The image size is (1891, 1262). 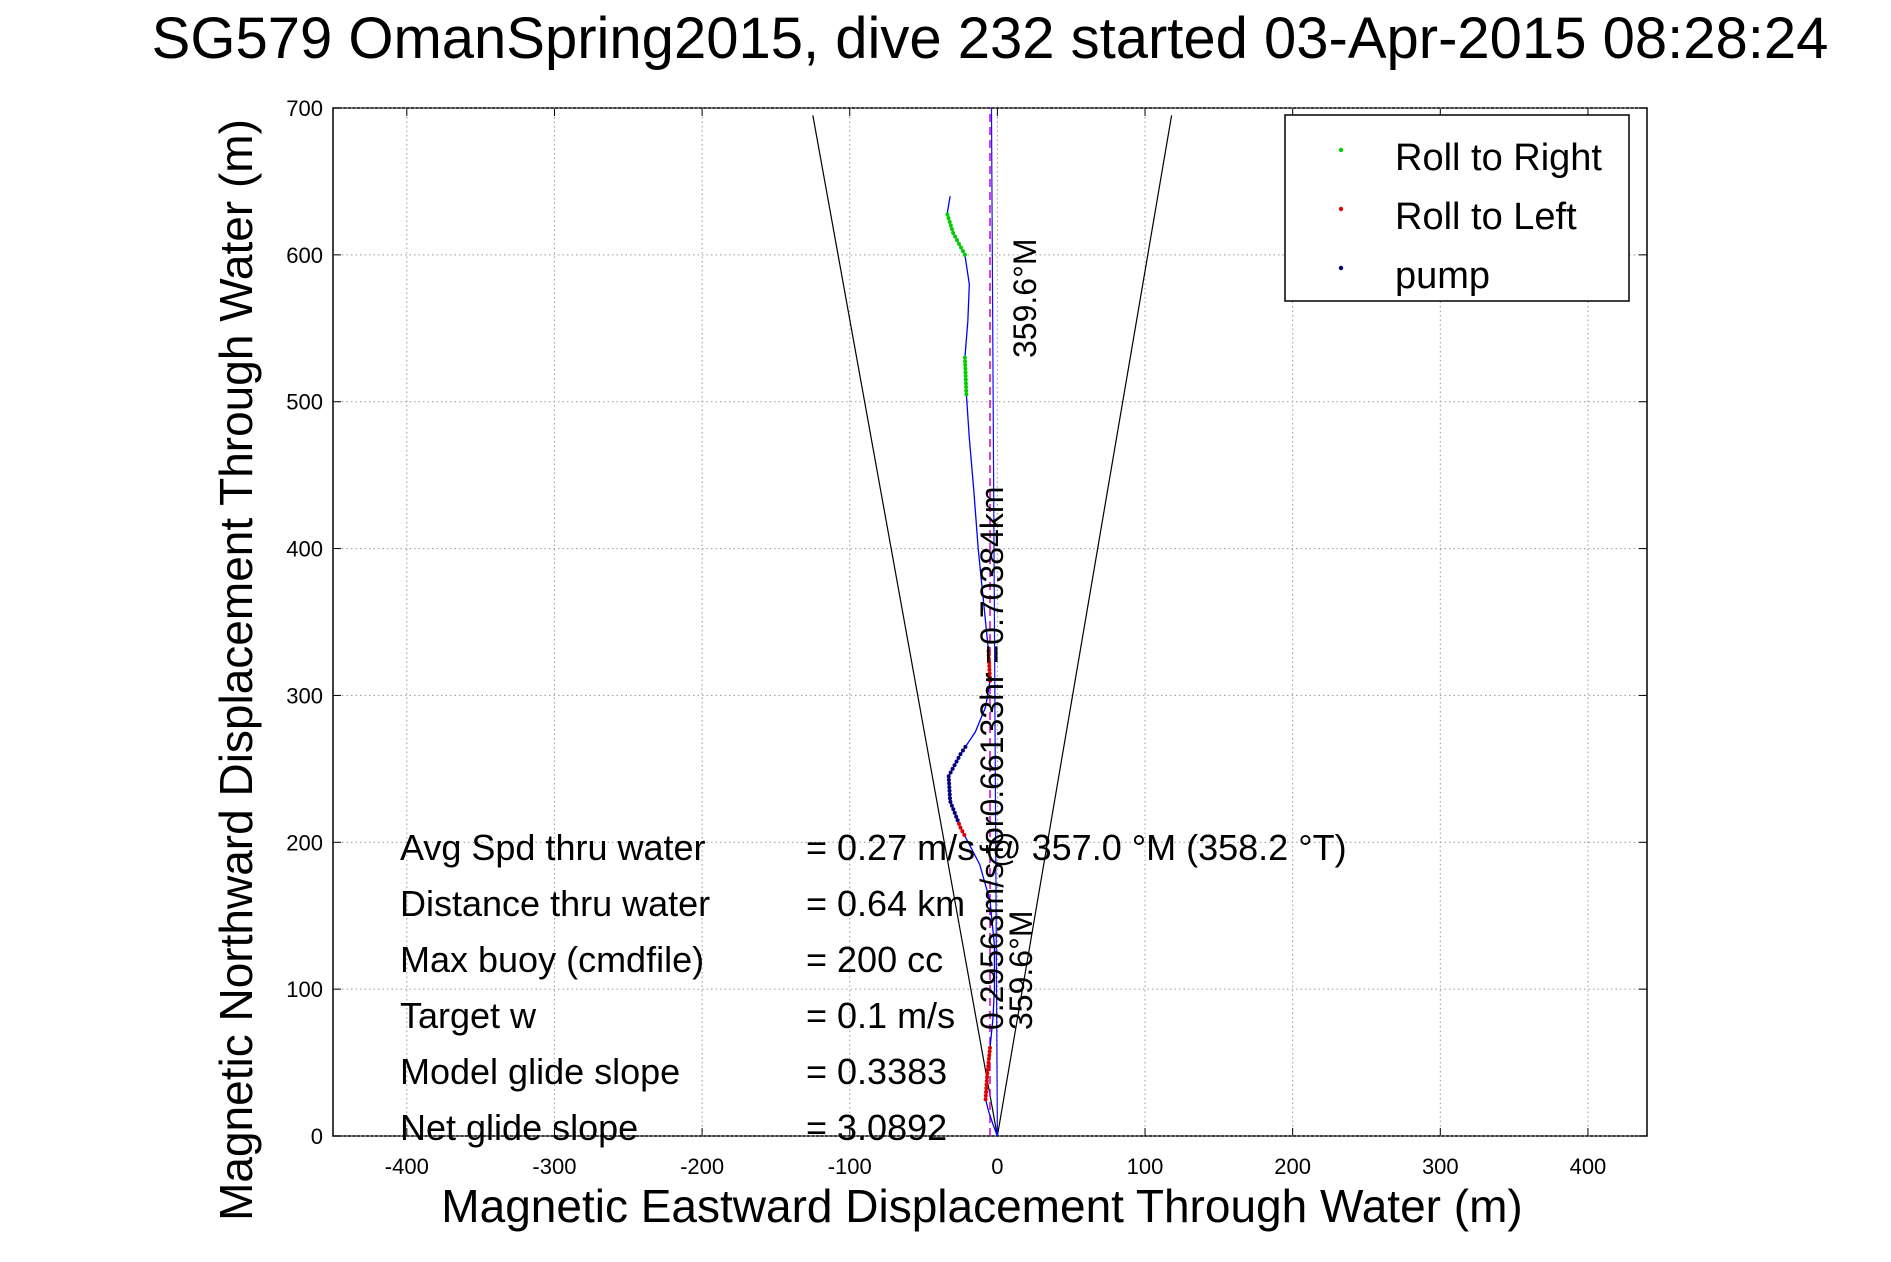 I want to click on speed-annotation: 0.29563m/s for0.66133hr =0.70384km, so click(x=992, y=758).